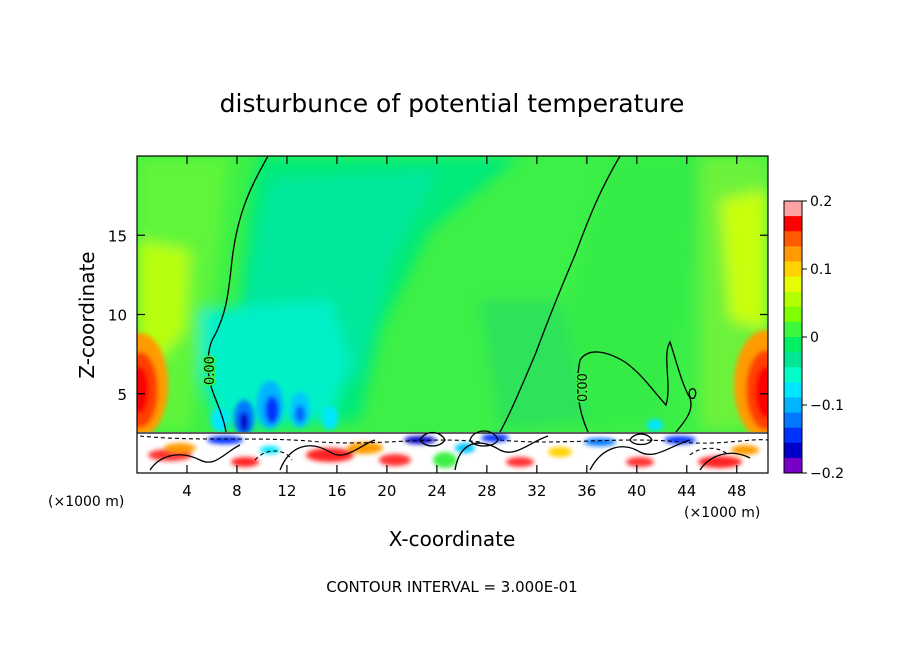 Image resolution: width=904 pixels, height=654 pixels. I want to click on contour-label-right: 0.00, so click(583, 387).